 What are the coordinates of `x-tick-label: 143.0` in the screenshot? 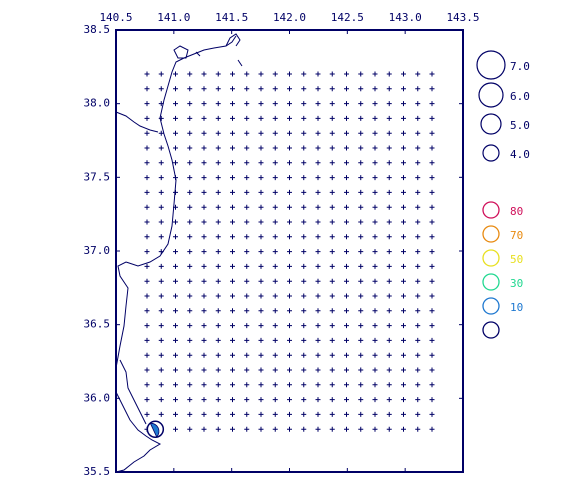 It's located at (405, 17).